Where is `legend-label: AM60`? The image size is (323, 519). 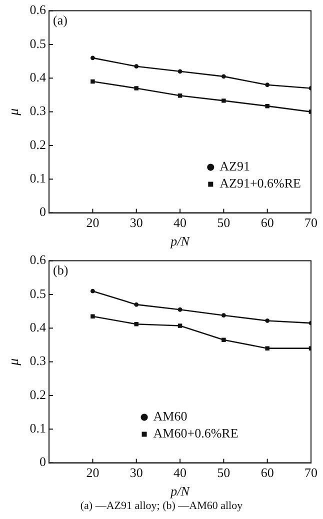 legend-label: AM60 is located at coordinates (170, 416).